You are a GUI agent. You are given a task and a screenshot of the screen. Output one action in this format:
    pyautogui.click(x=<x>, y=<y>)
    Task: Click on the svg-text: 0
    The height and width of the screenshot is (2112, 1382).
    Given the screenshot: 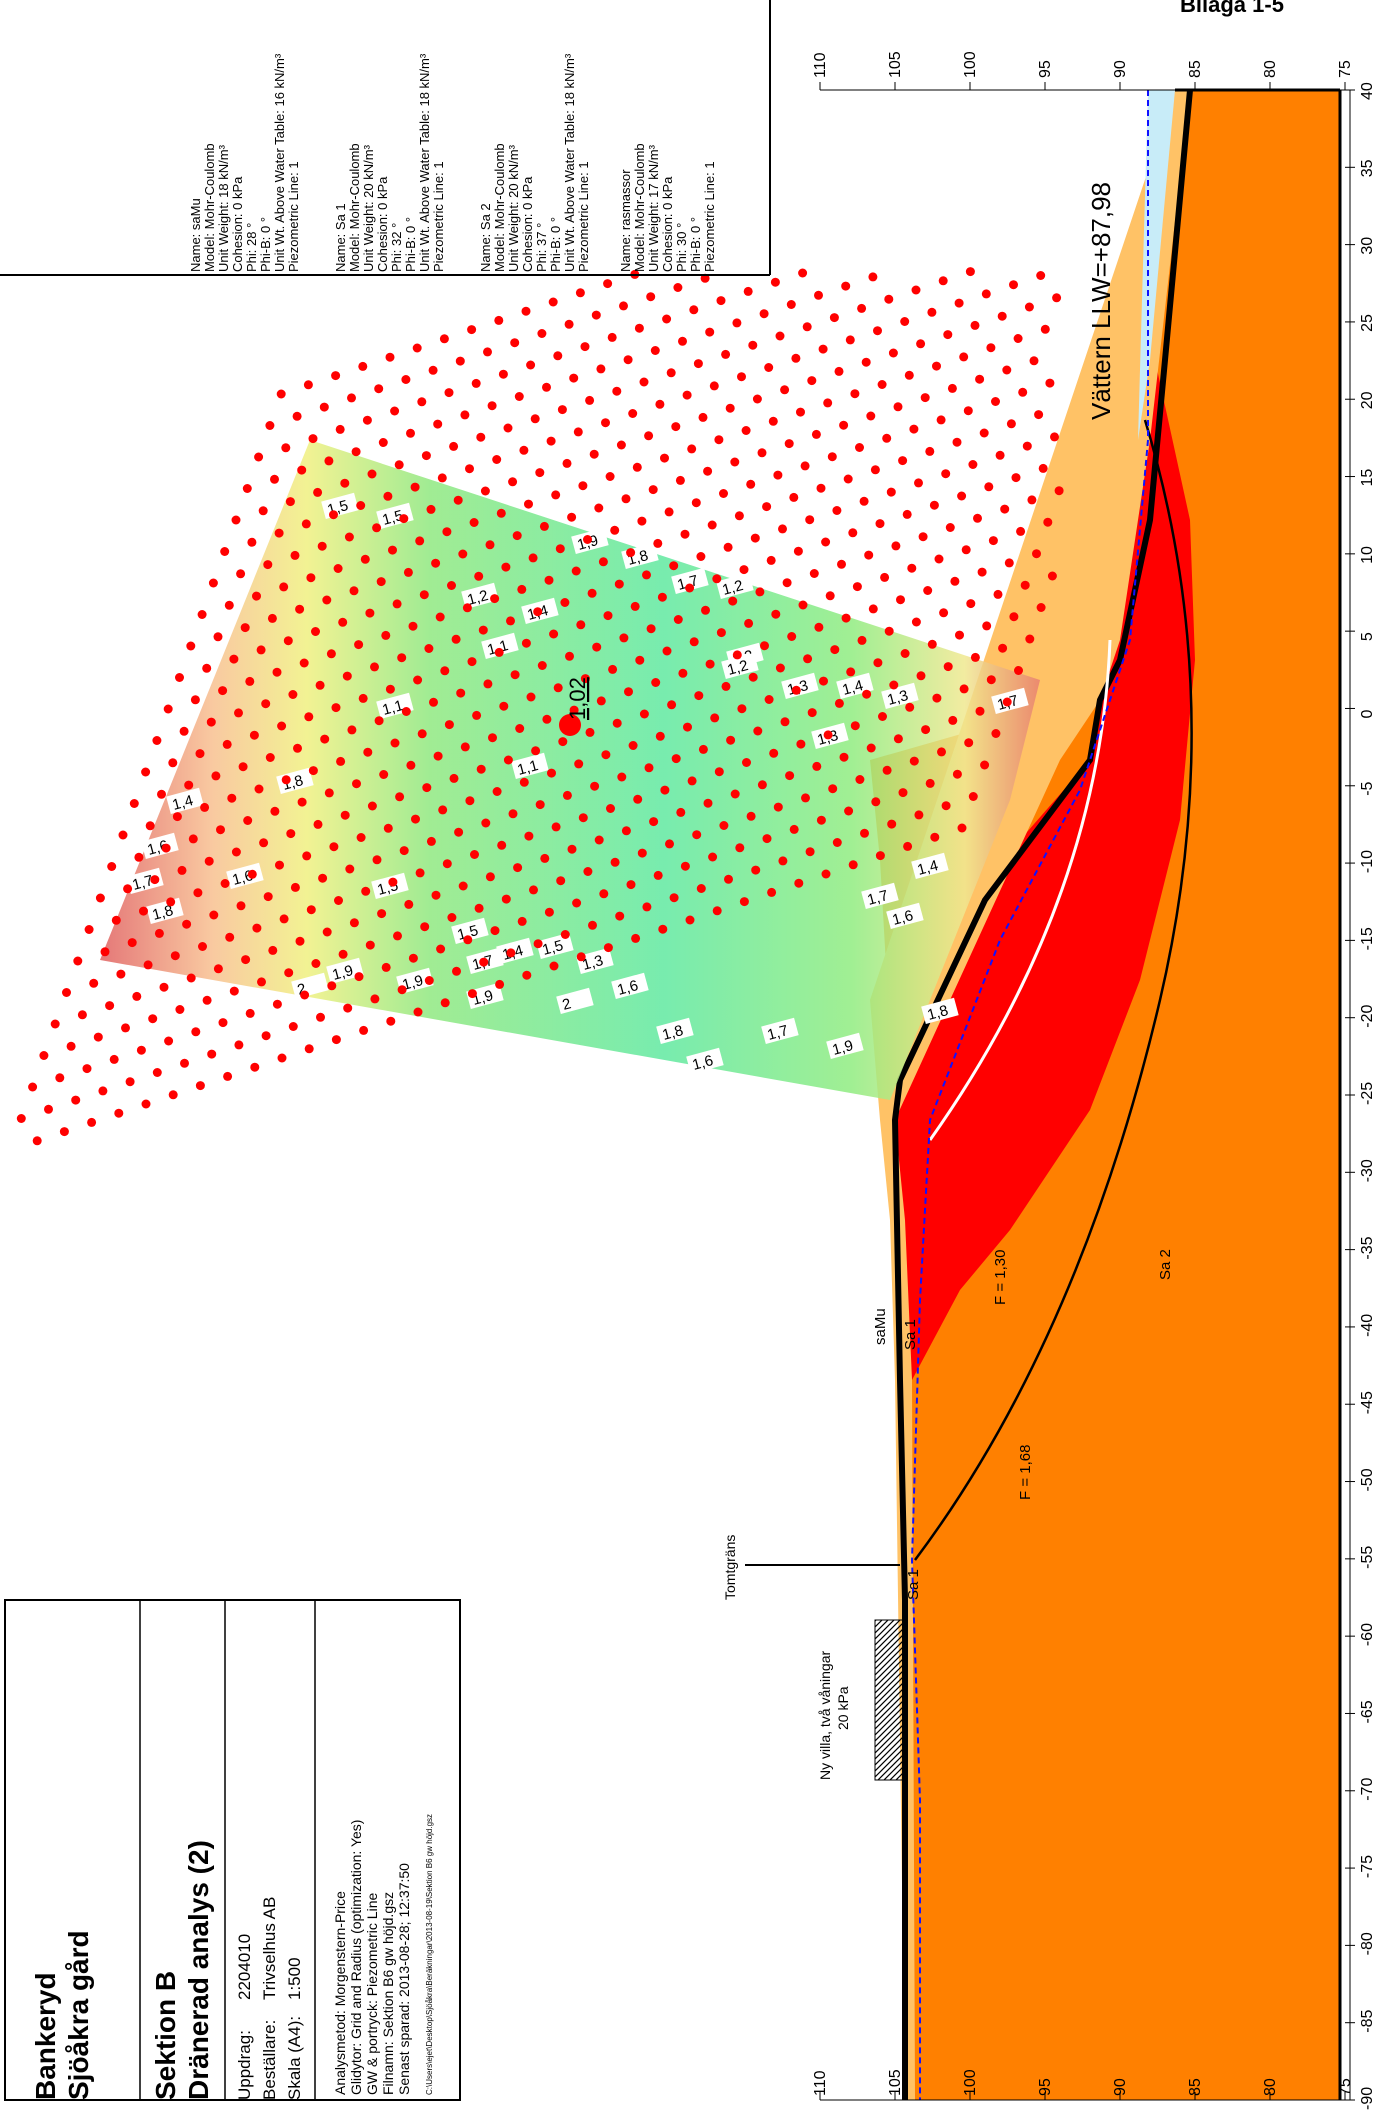 What is the action you would take?
    pyautogui.click(x=1367, y=713)
    